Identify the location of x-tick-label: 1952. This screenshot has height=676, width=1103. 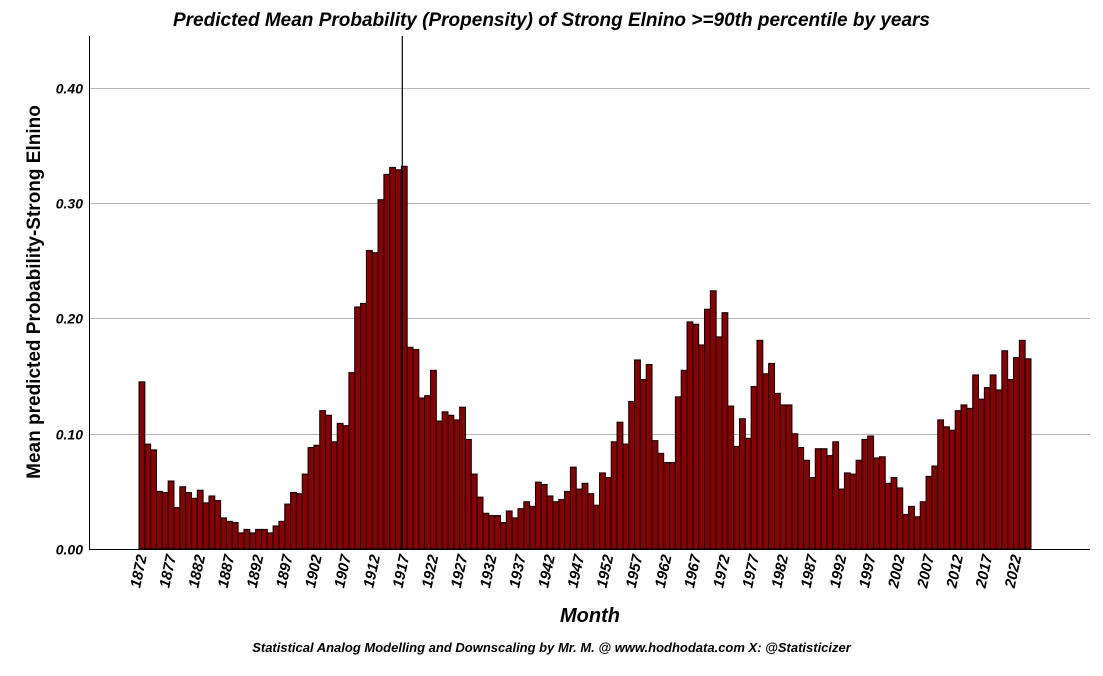
(606, 571).